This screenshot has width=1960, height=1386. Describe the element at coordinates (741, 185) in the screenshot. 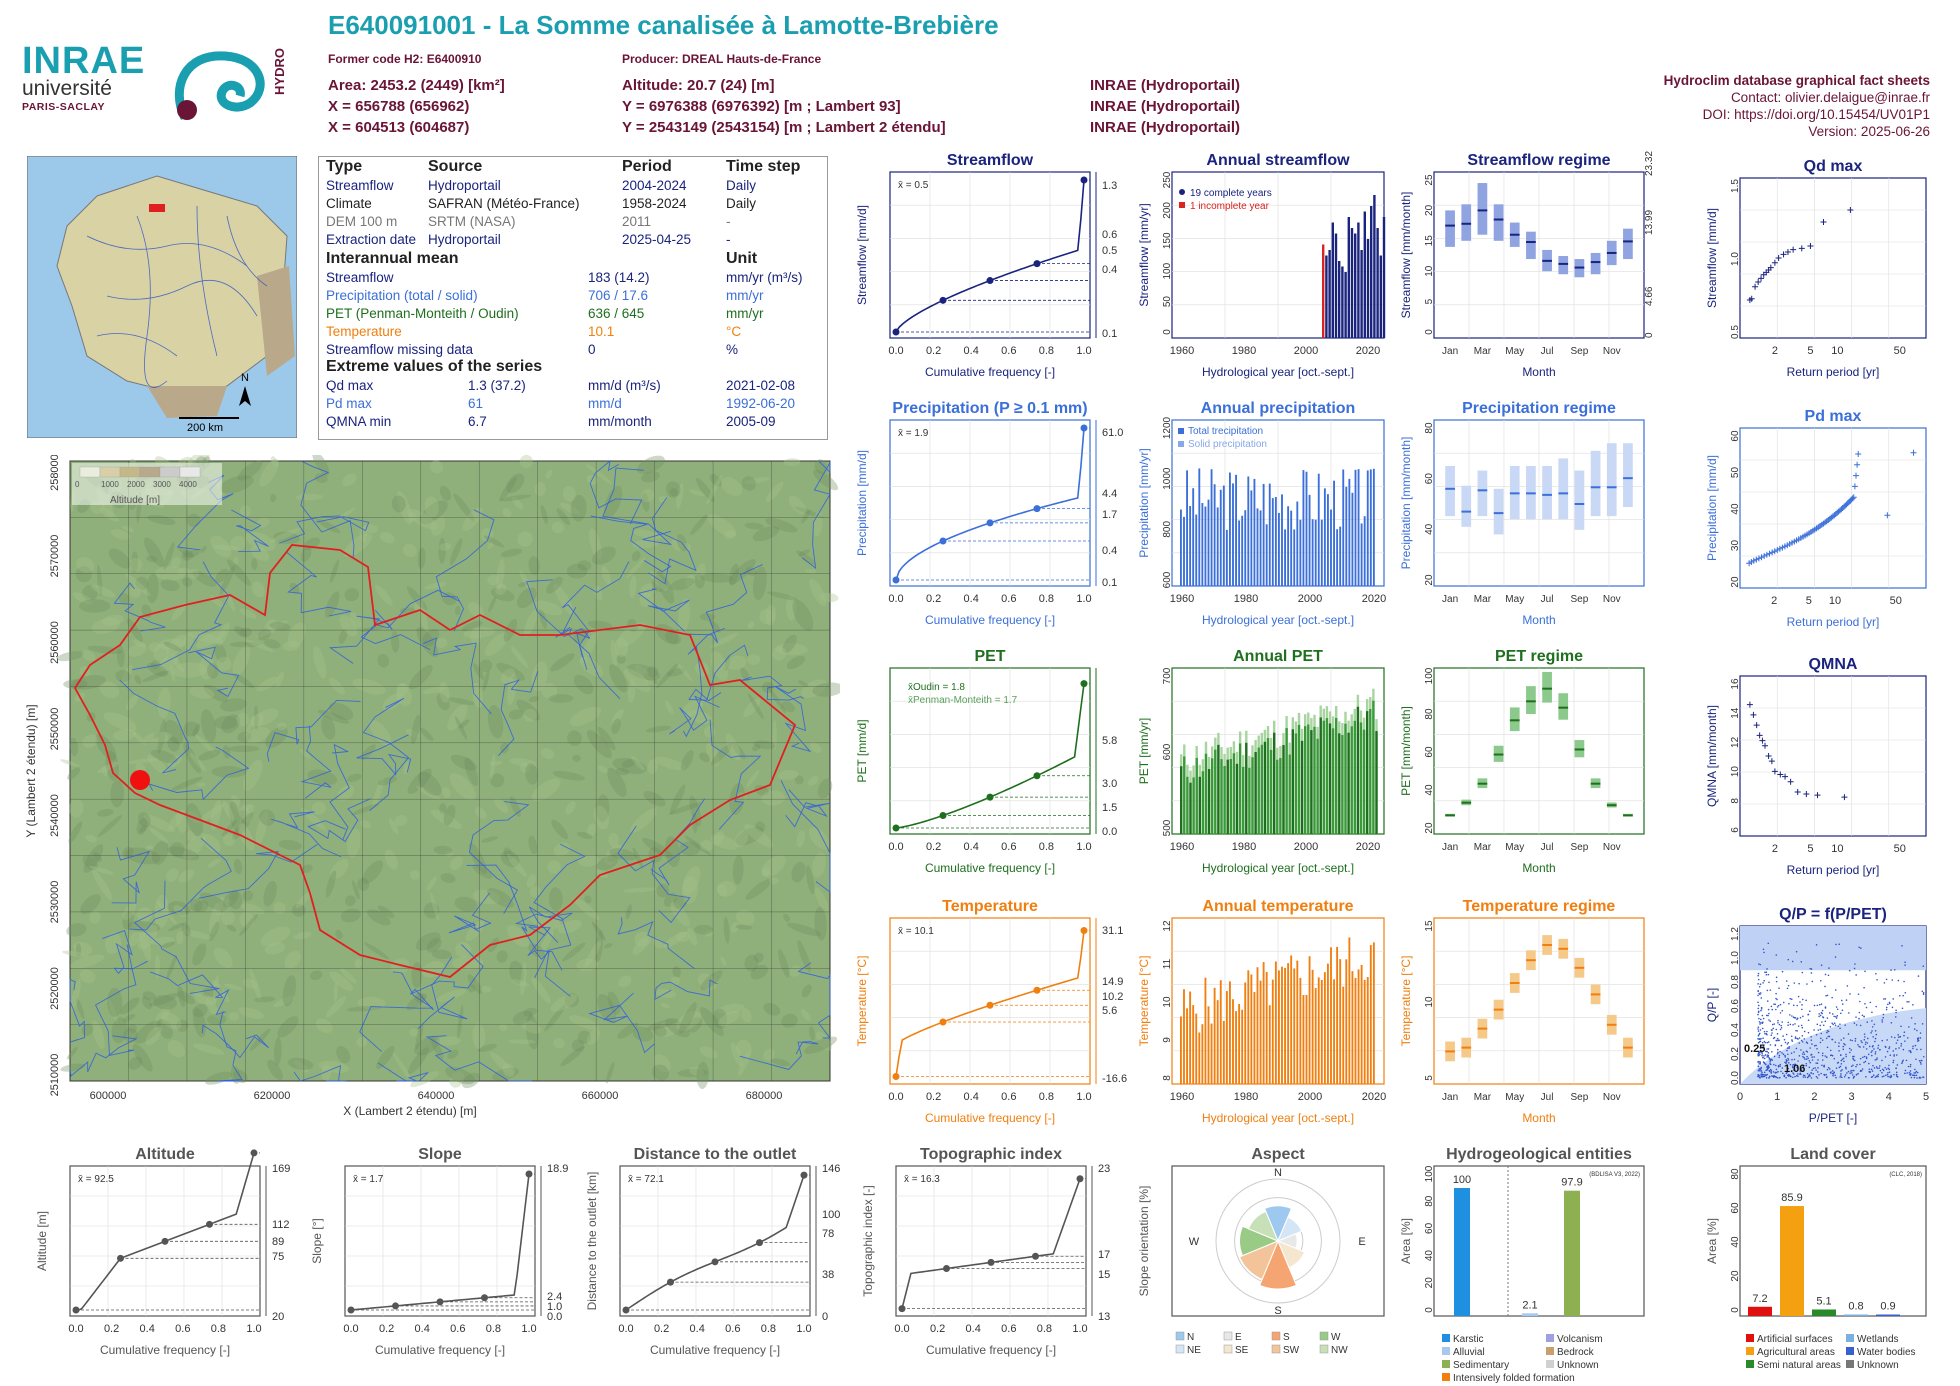

I see `info-cell: Daily` at that location.